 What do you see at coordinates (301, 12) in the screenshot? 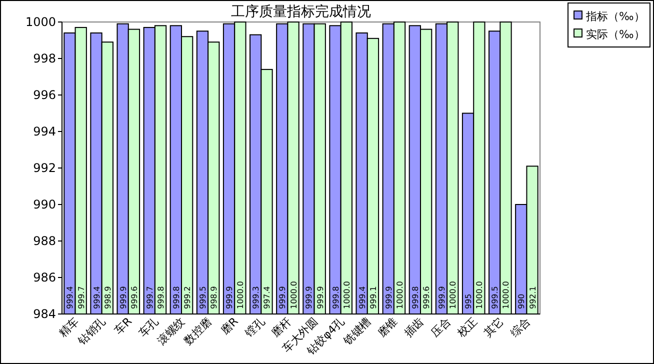
I see `chart-title: 工序质量指标完成情况` at bounding box center [301, 12].